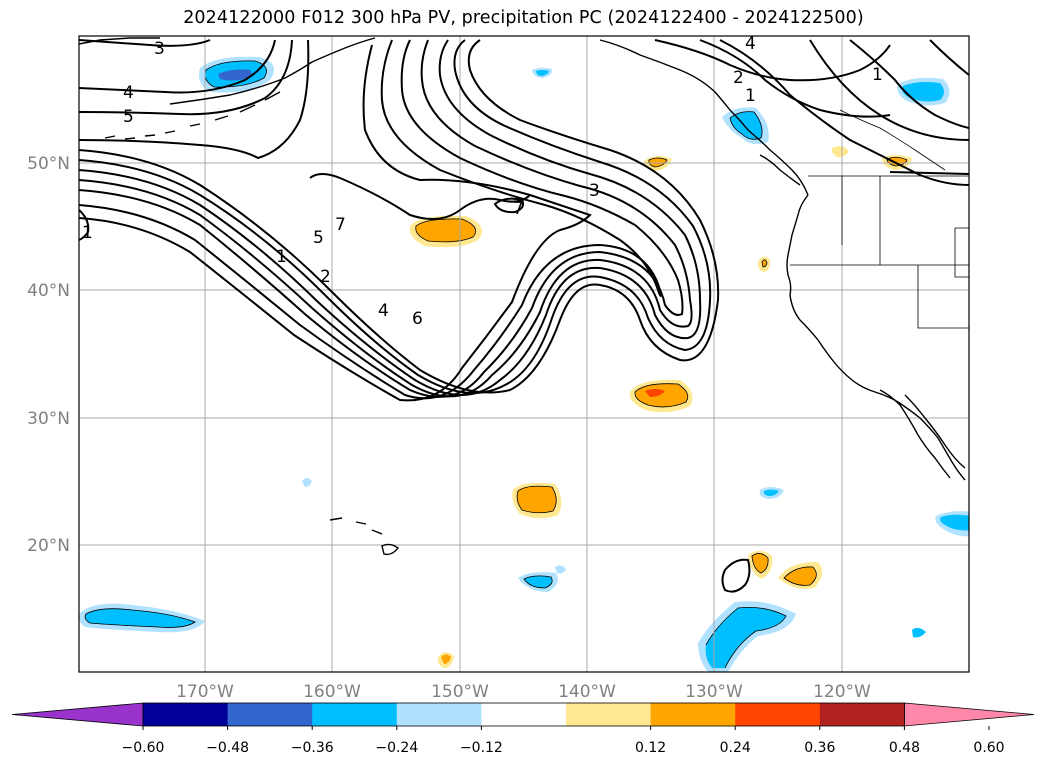  I want to click on coastline-west-us, so click(876, 337).